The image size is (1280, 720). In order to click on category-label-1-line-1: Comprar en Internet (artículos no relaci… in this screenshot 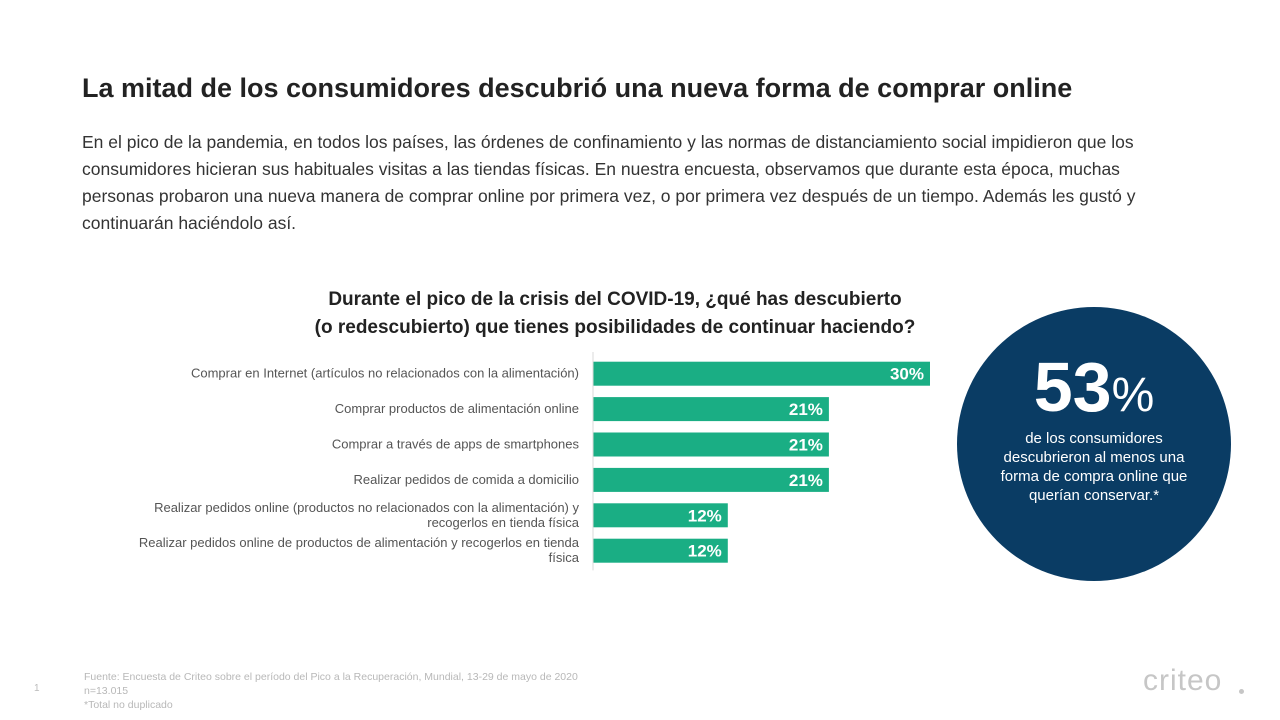, I will do `click(385, 373)`.